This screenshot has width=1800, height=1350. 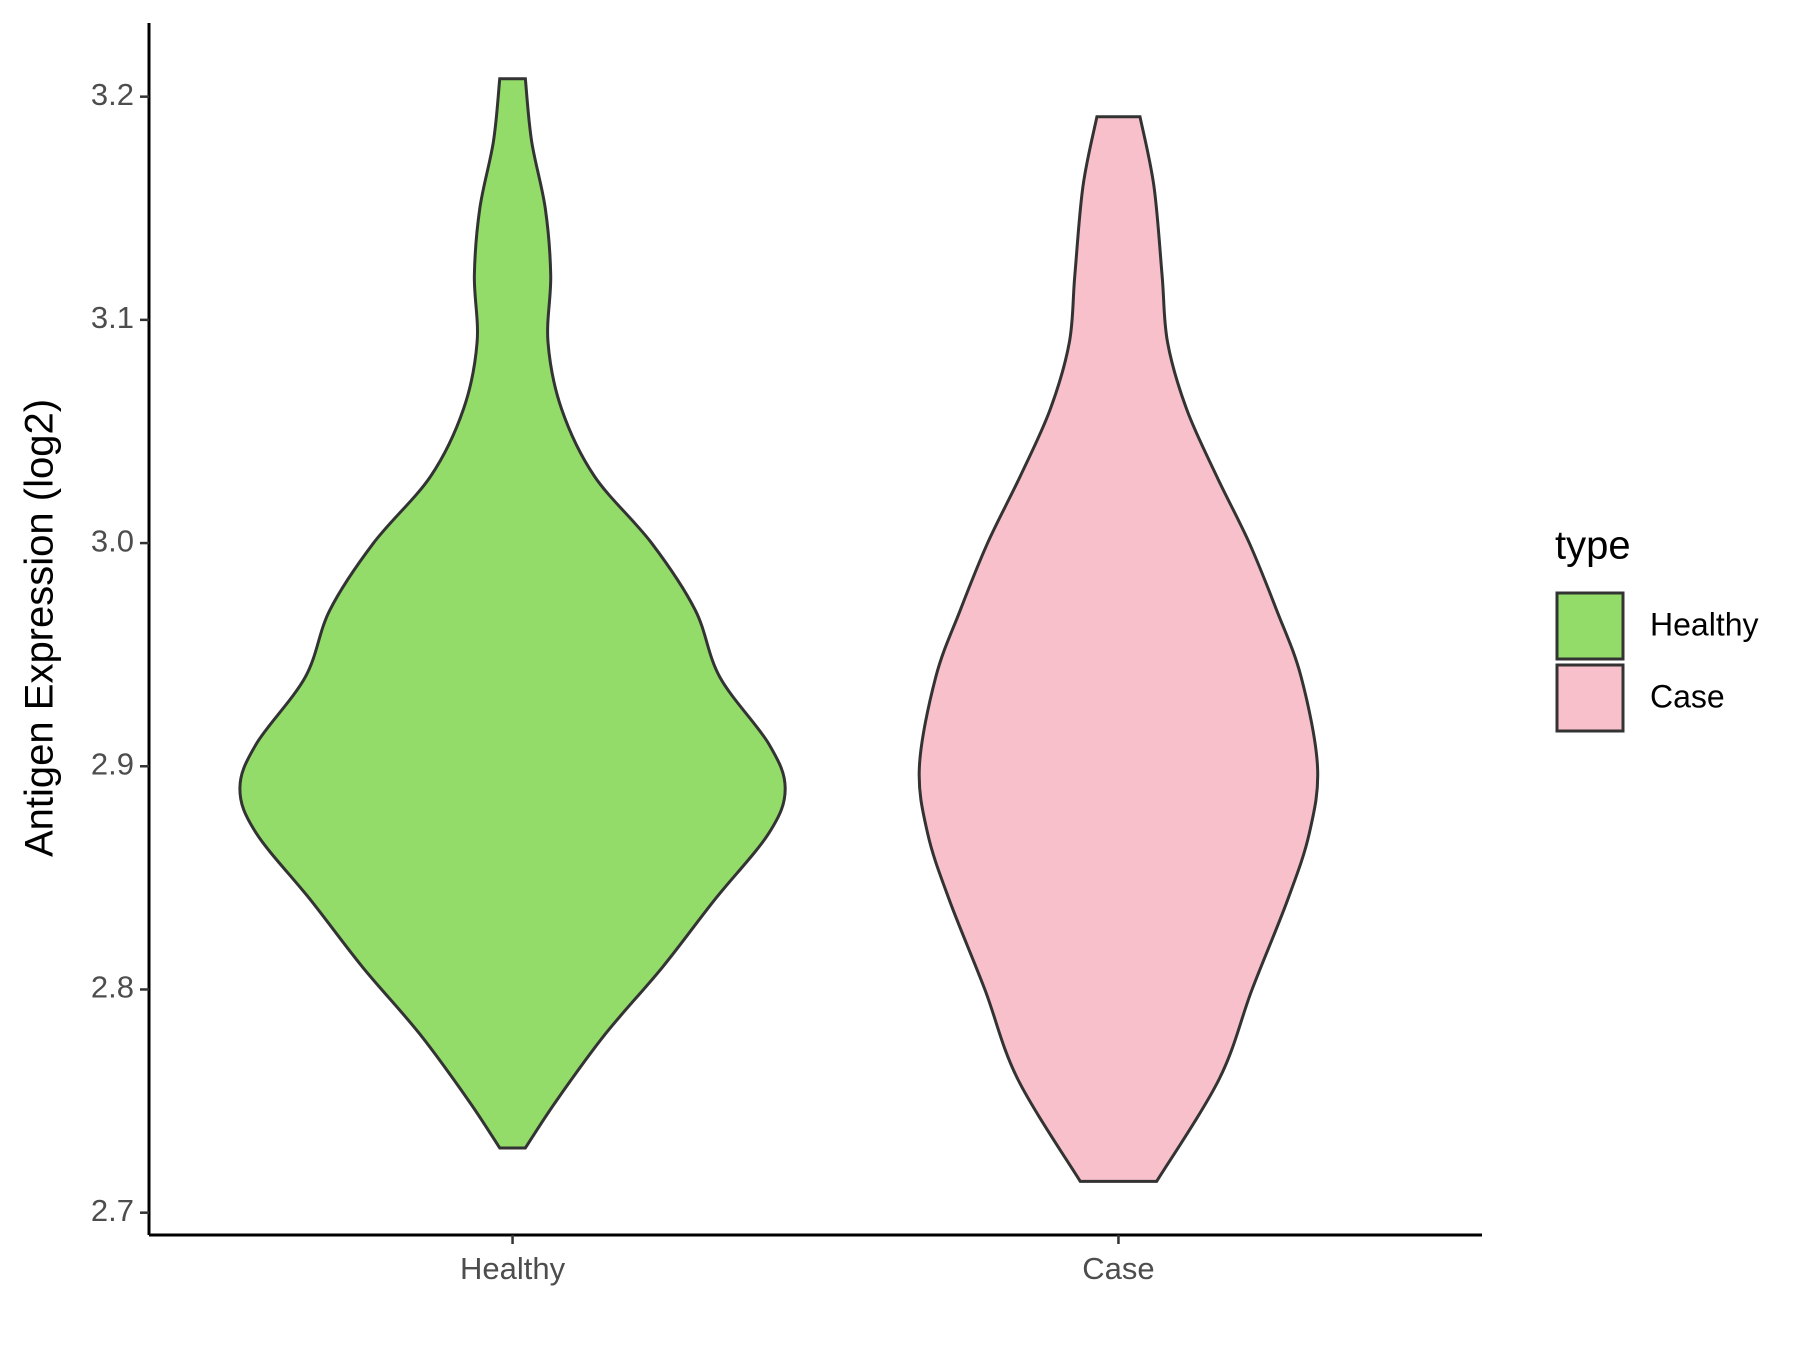 I want to click on x-tick-label: Healthy, so click(x=513, y=1268).